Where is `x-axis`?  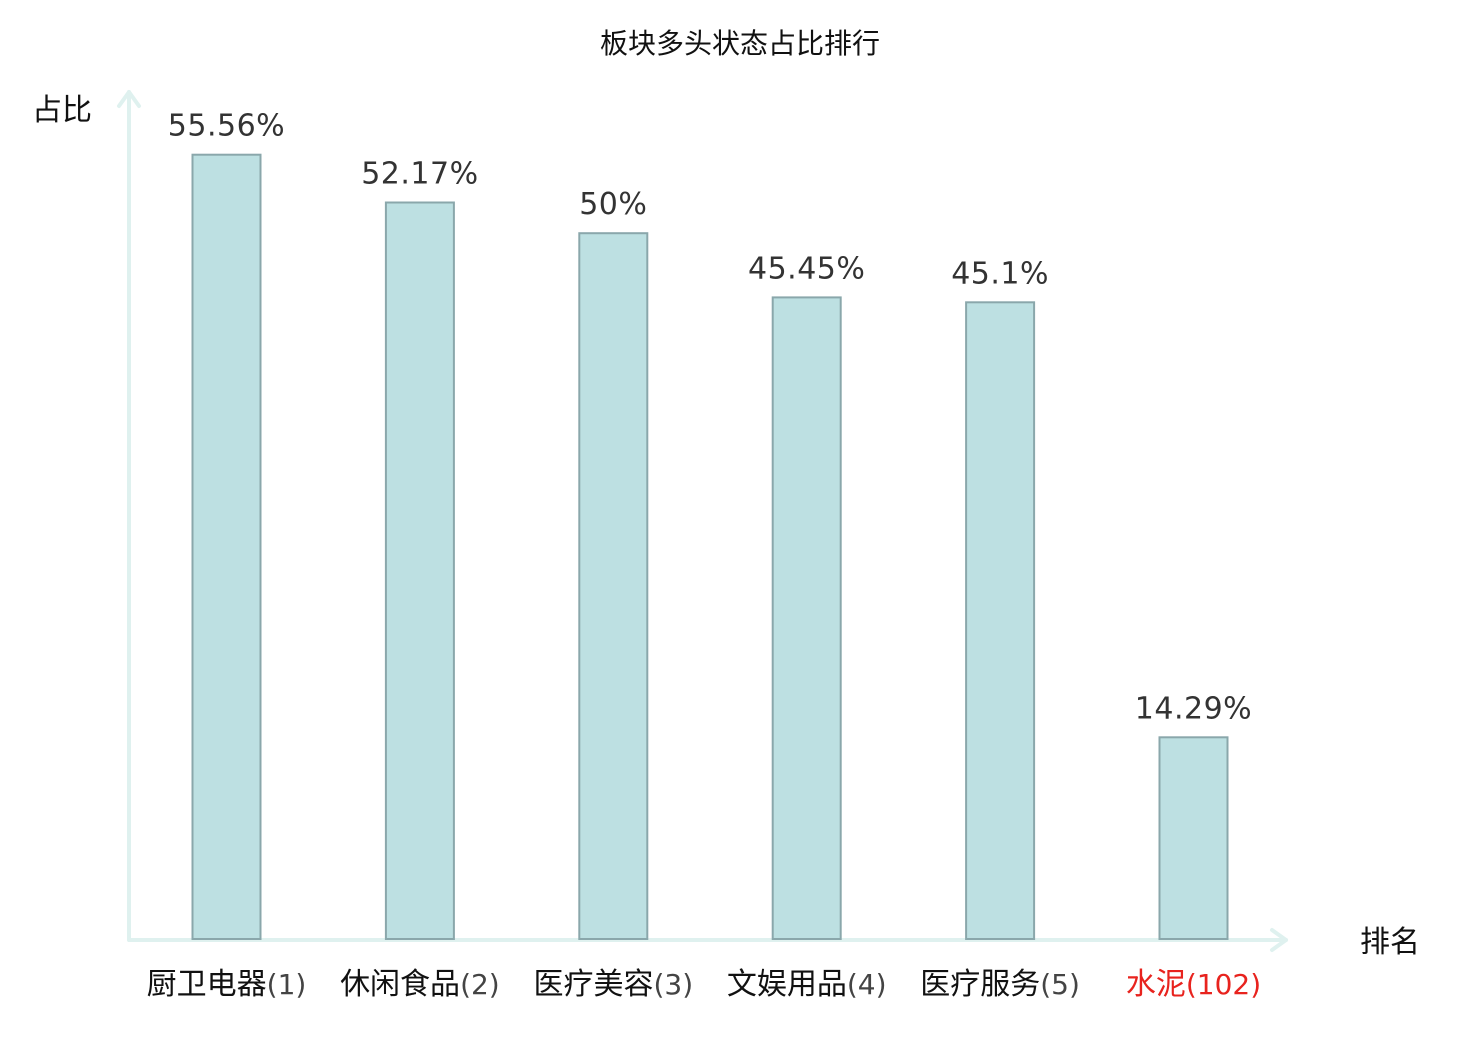
x-axis is located at coordinates (707, 940).